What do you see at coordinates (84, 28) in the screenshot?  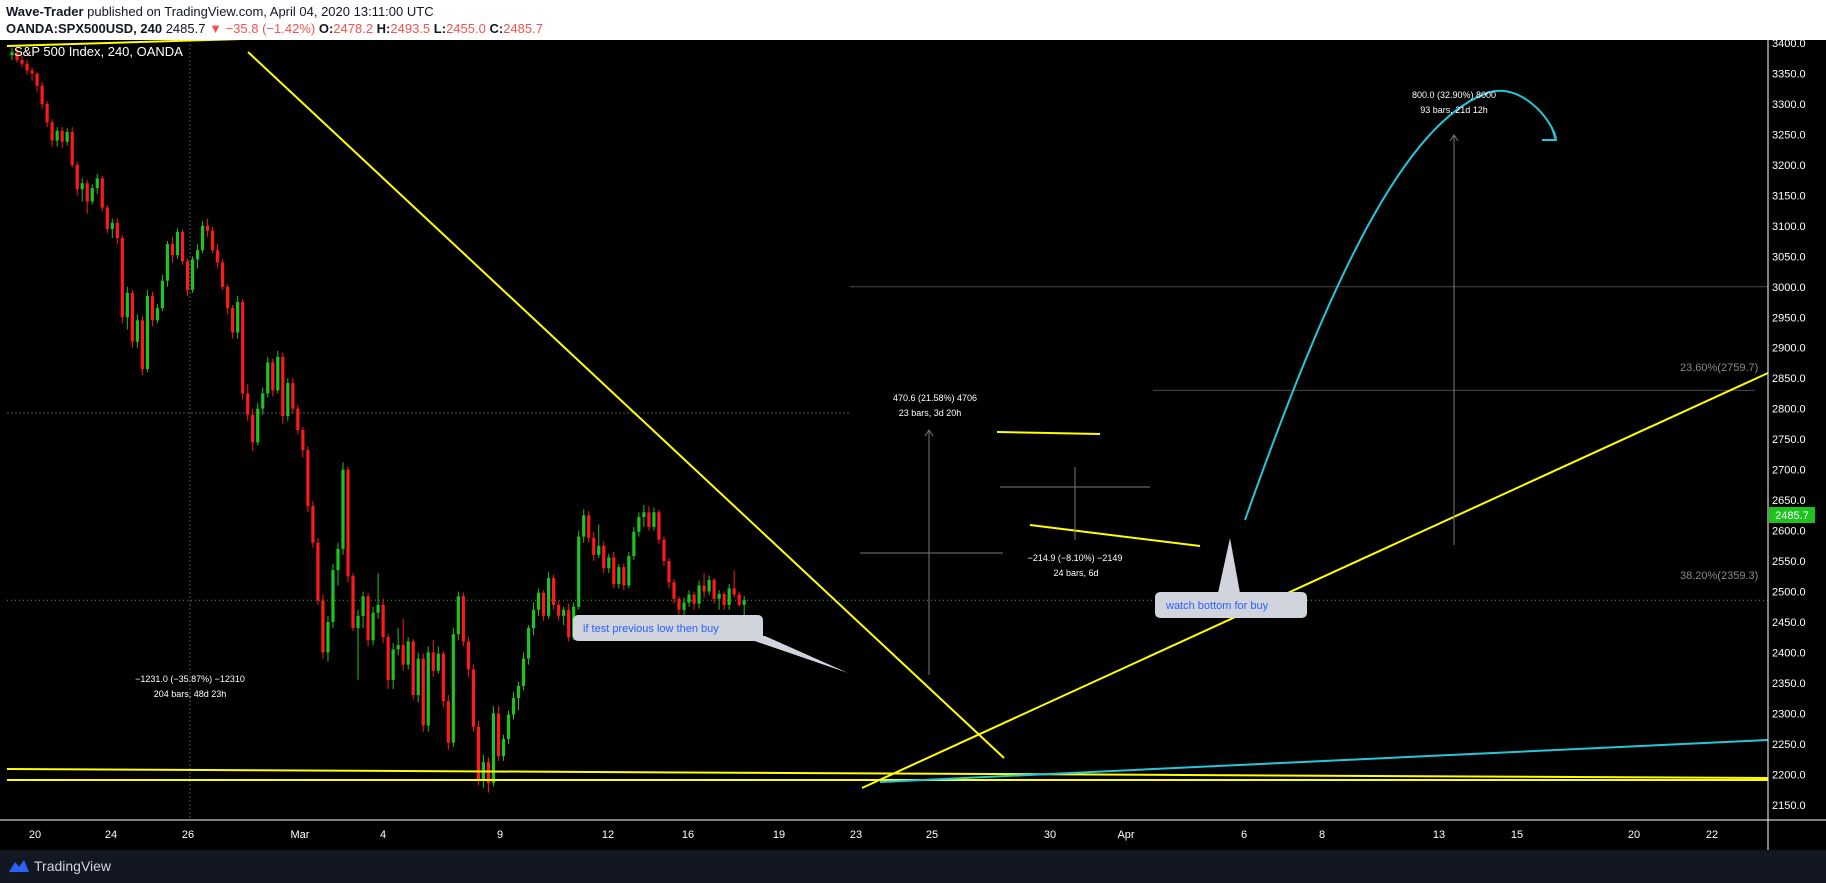 I see `symbol-label: OANDA:SPX500USD, 240` at bounding box center [84, 28].